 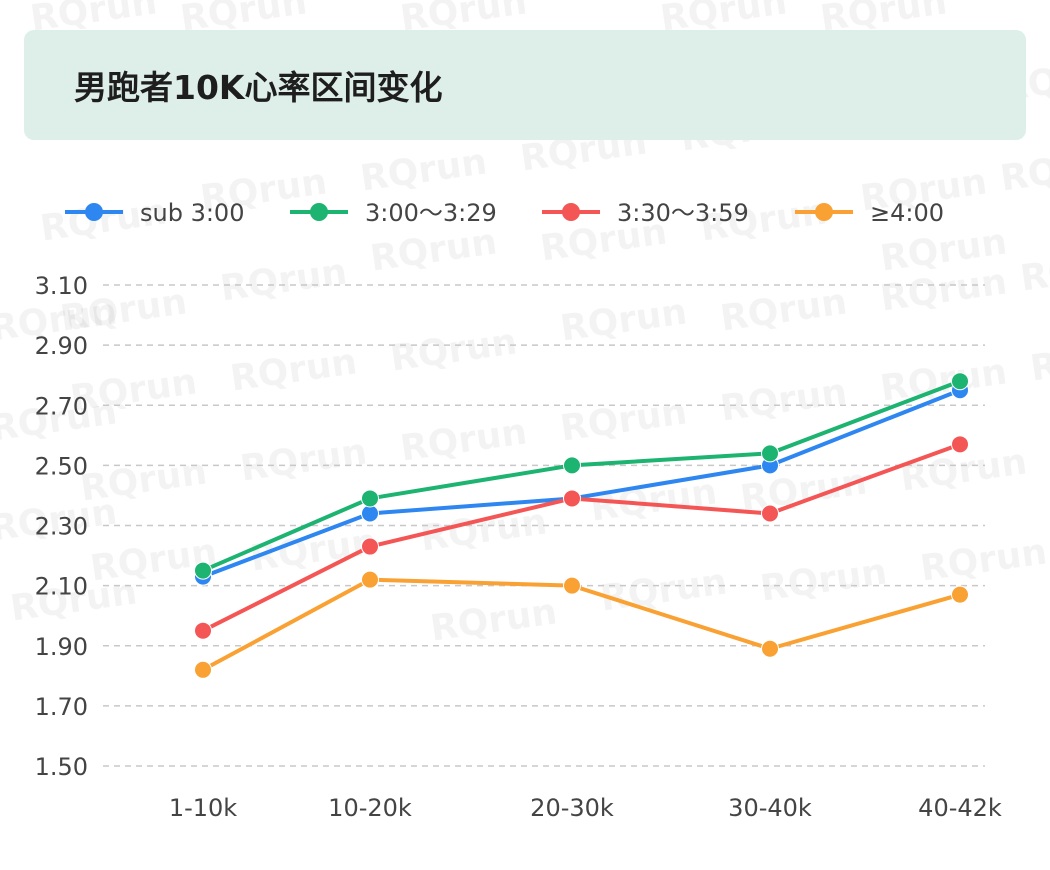 I want to click on series-group, so click(x=581, y=624).